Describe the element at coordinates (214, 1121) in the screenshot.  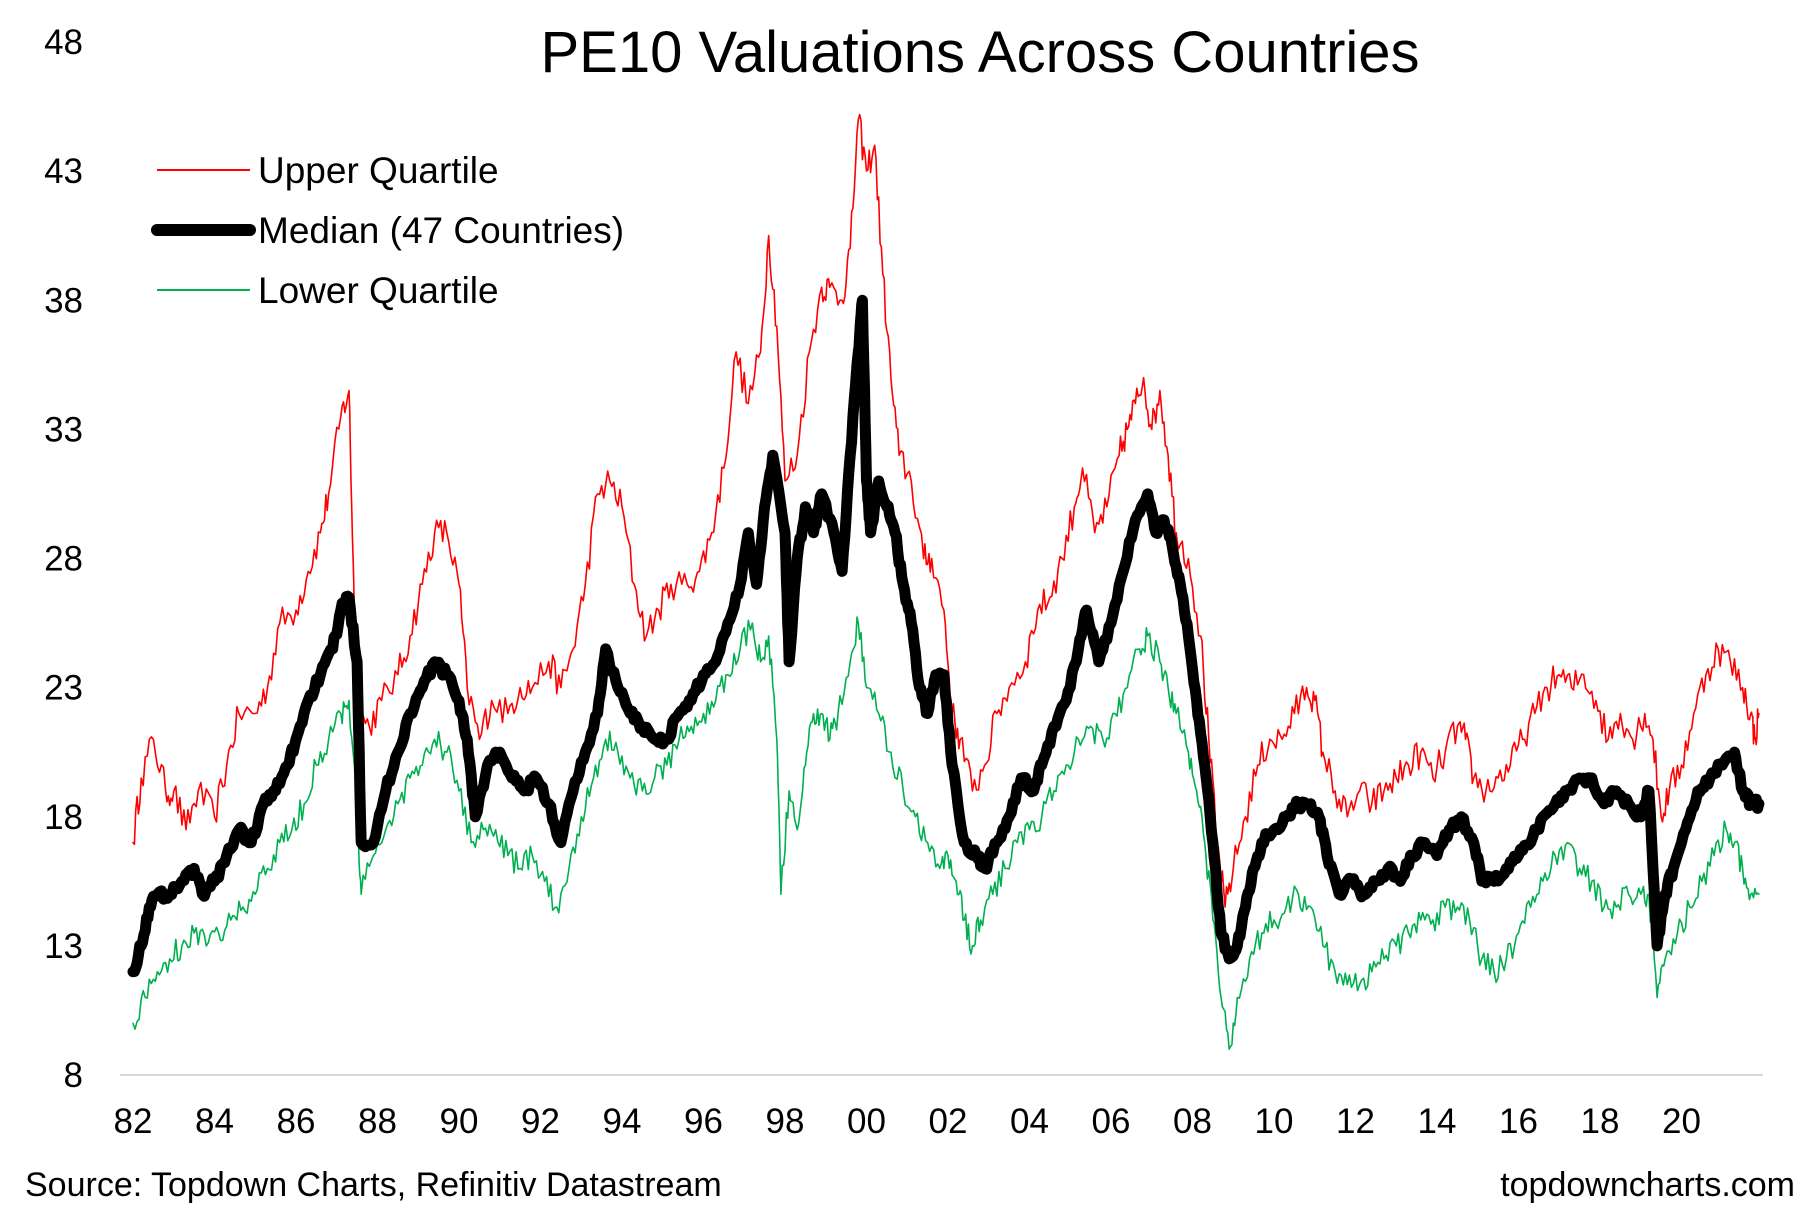
I see `x-tick-label: 84` at that location.